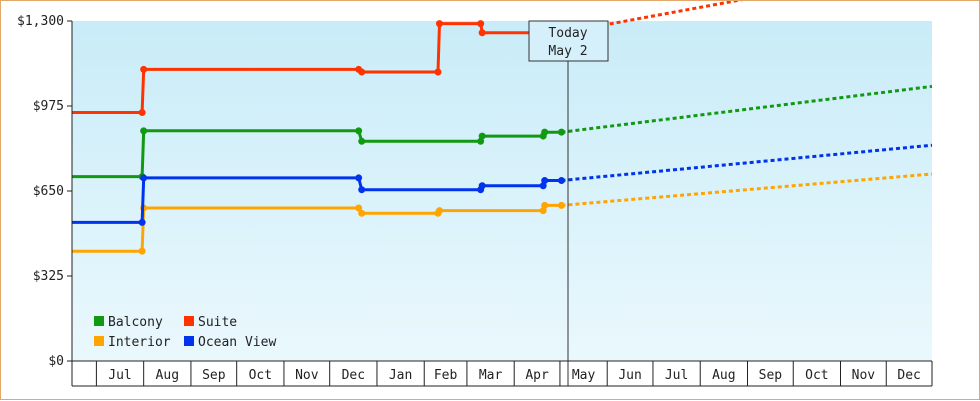  What do you see at coordinates (185, 332) in the screenshot?
I see `legend: Balcony Suite Interior Ocean View` at bounding box center [185, 332].